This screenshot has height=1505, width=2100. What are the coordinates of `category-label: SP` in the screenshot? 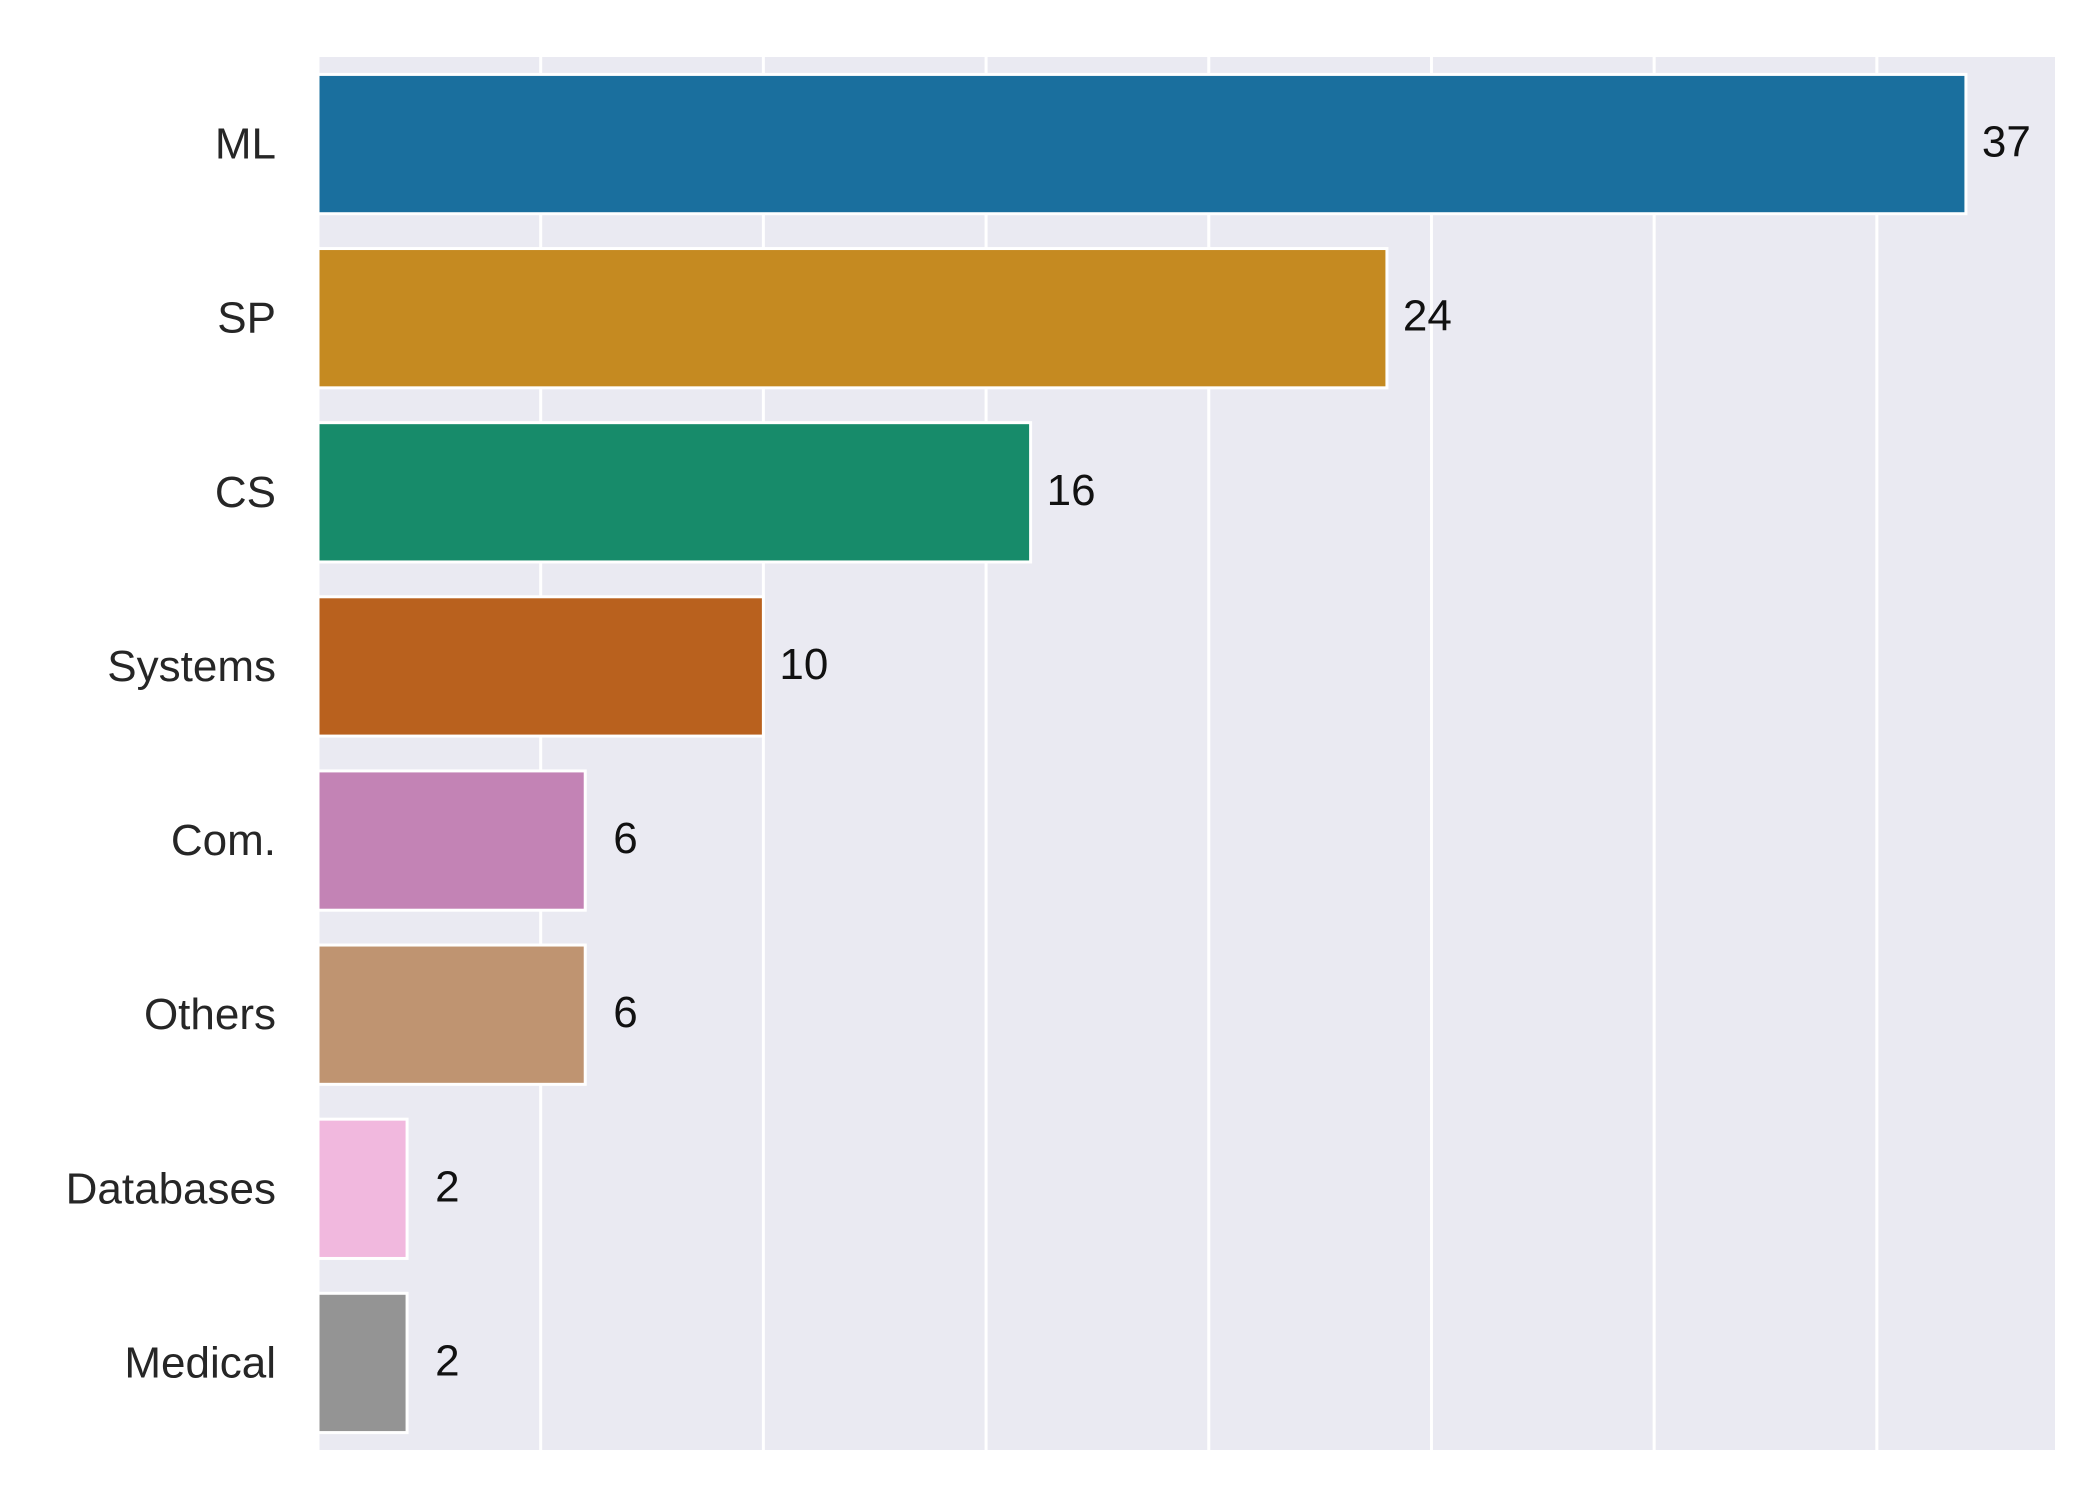 It's located at (246, 318).